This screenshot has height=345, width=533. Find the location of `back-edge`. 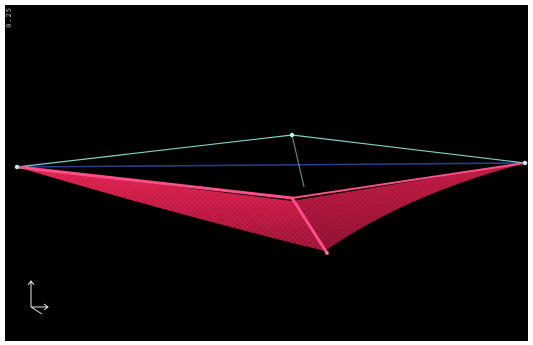

back-edge is located at coordinates (271, 165).